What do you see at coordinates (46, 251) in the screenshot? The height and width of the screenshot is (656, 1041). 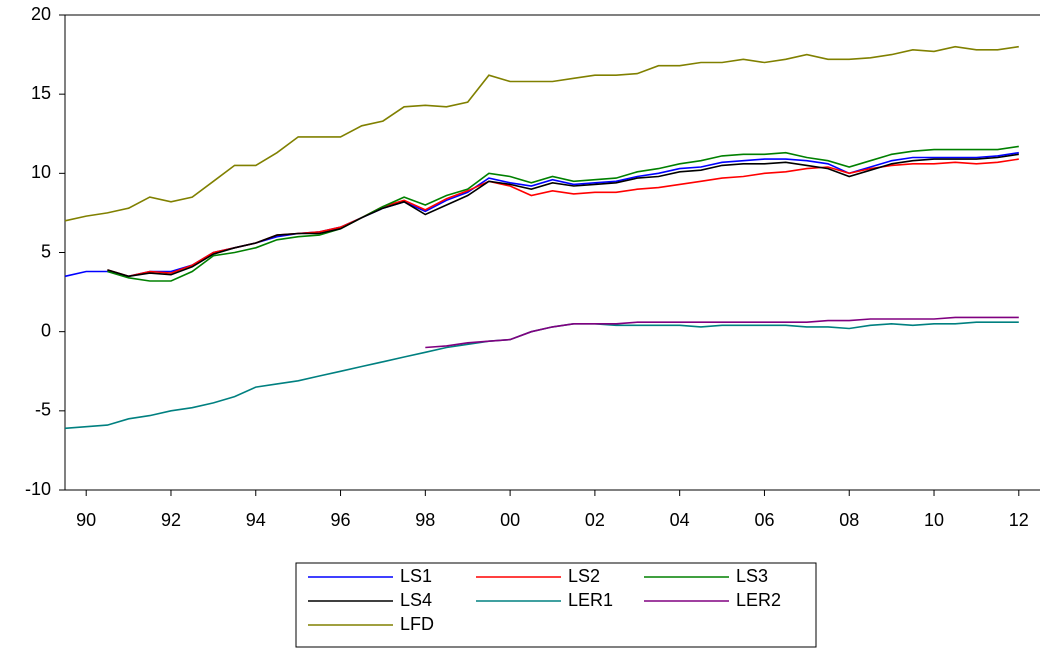 I see `y-tick-label: 5` at bounding box center [46, 251].